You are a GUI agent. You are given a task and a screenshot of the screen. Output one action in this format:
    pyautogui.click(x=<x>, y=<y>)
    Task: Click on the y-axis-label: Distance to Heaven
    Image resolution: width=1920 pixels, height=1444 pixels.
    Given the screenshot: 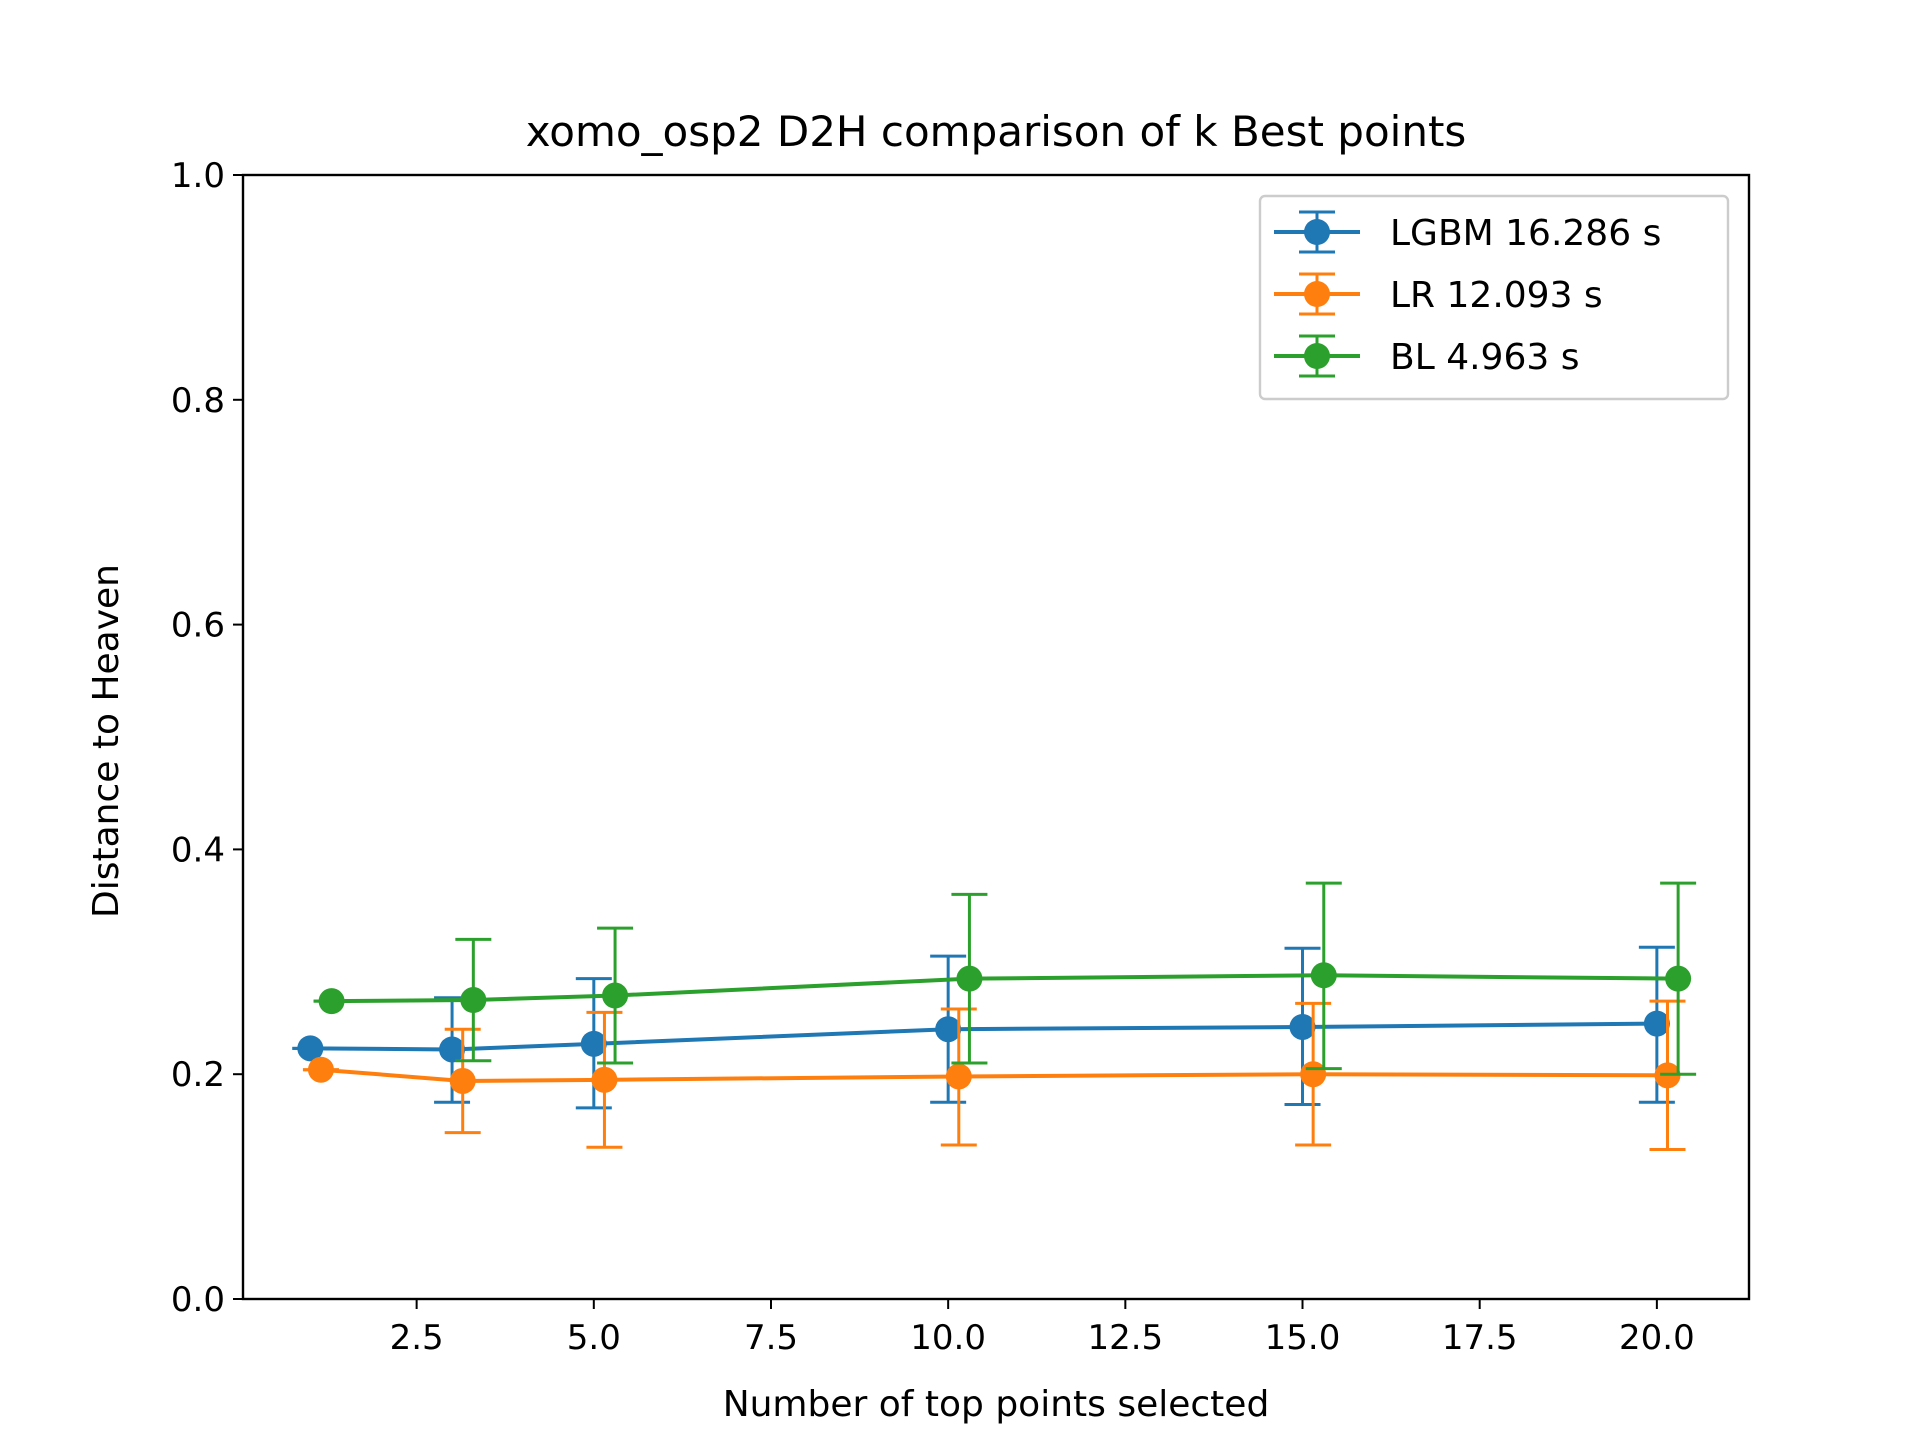 What is the action you would take?
    pyautogui.click(x=106, y=741)
    